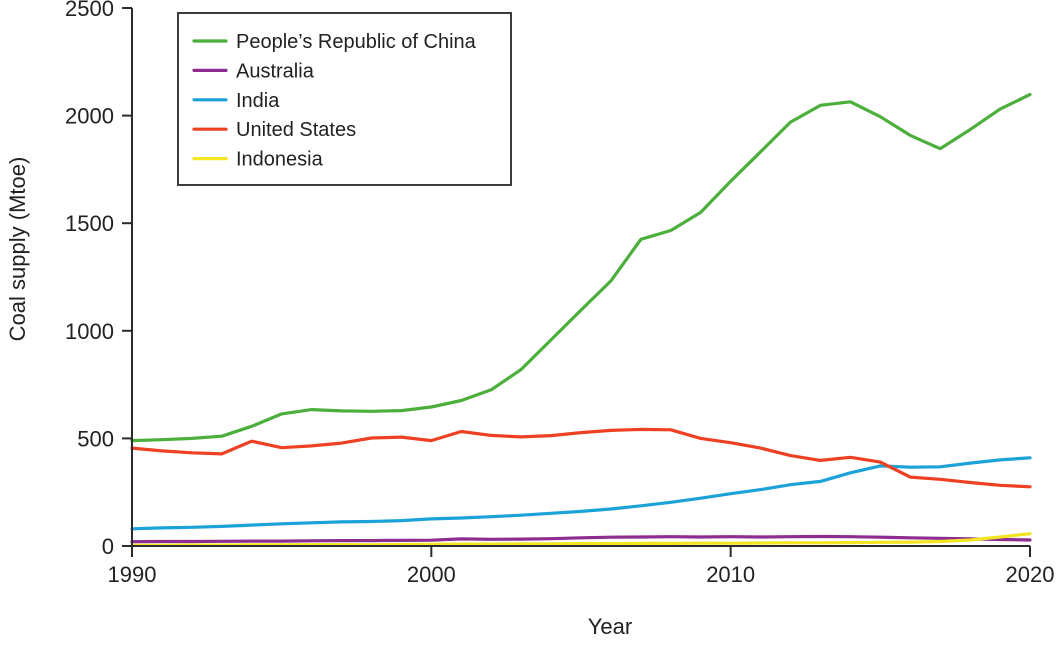  I want to click on legend-item-india: India, so click(236, 101).